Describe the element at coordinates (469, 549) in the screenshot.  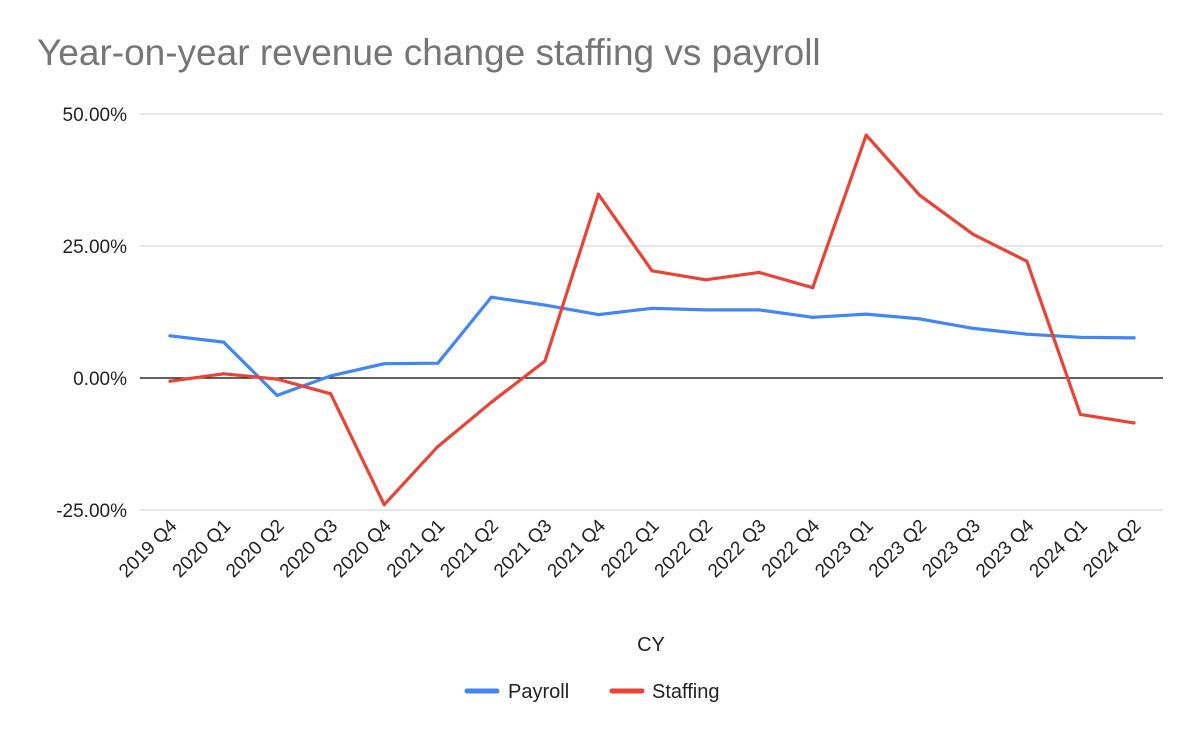
I see `x-tick-label: 2021 Q2` at that location.